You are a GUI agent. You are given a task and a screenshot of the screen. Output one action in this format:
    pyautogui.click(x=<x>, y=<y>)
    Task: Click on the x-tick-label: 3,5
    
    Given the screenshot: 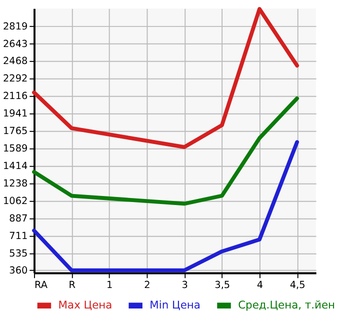 What is the action you would take?
    pyautogui.click(x=222, y=285)
    